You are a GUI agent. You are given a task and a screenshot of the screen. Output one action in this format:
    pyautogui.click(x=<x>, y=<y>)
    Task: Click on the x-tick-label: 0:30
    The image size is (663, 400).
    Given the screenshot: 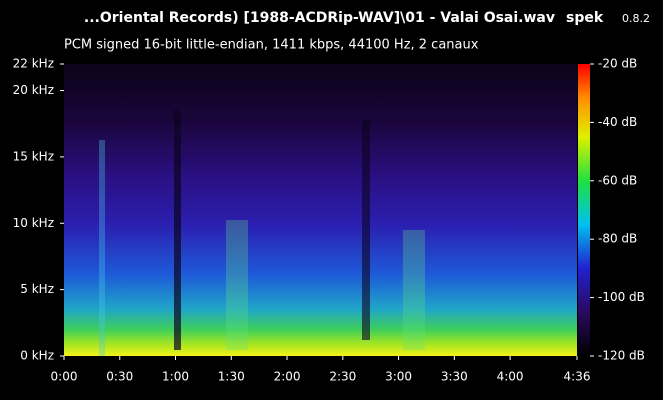 What is the action you would take?
    pyautogui.click(x=119, y=377)
    